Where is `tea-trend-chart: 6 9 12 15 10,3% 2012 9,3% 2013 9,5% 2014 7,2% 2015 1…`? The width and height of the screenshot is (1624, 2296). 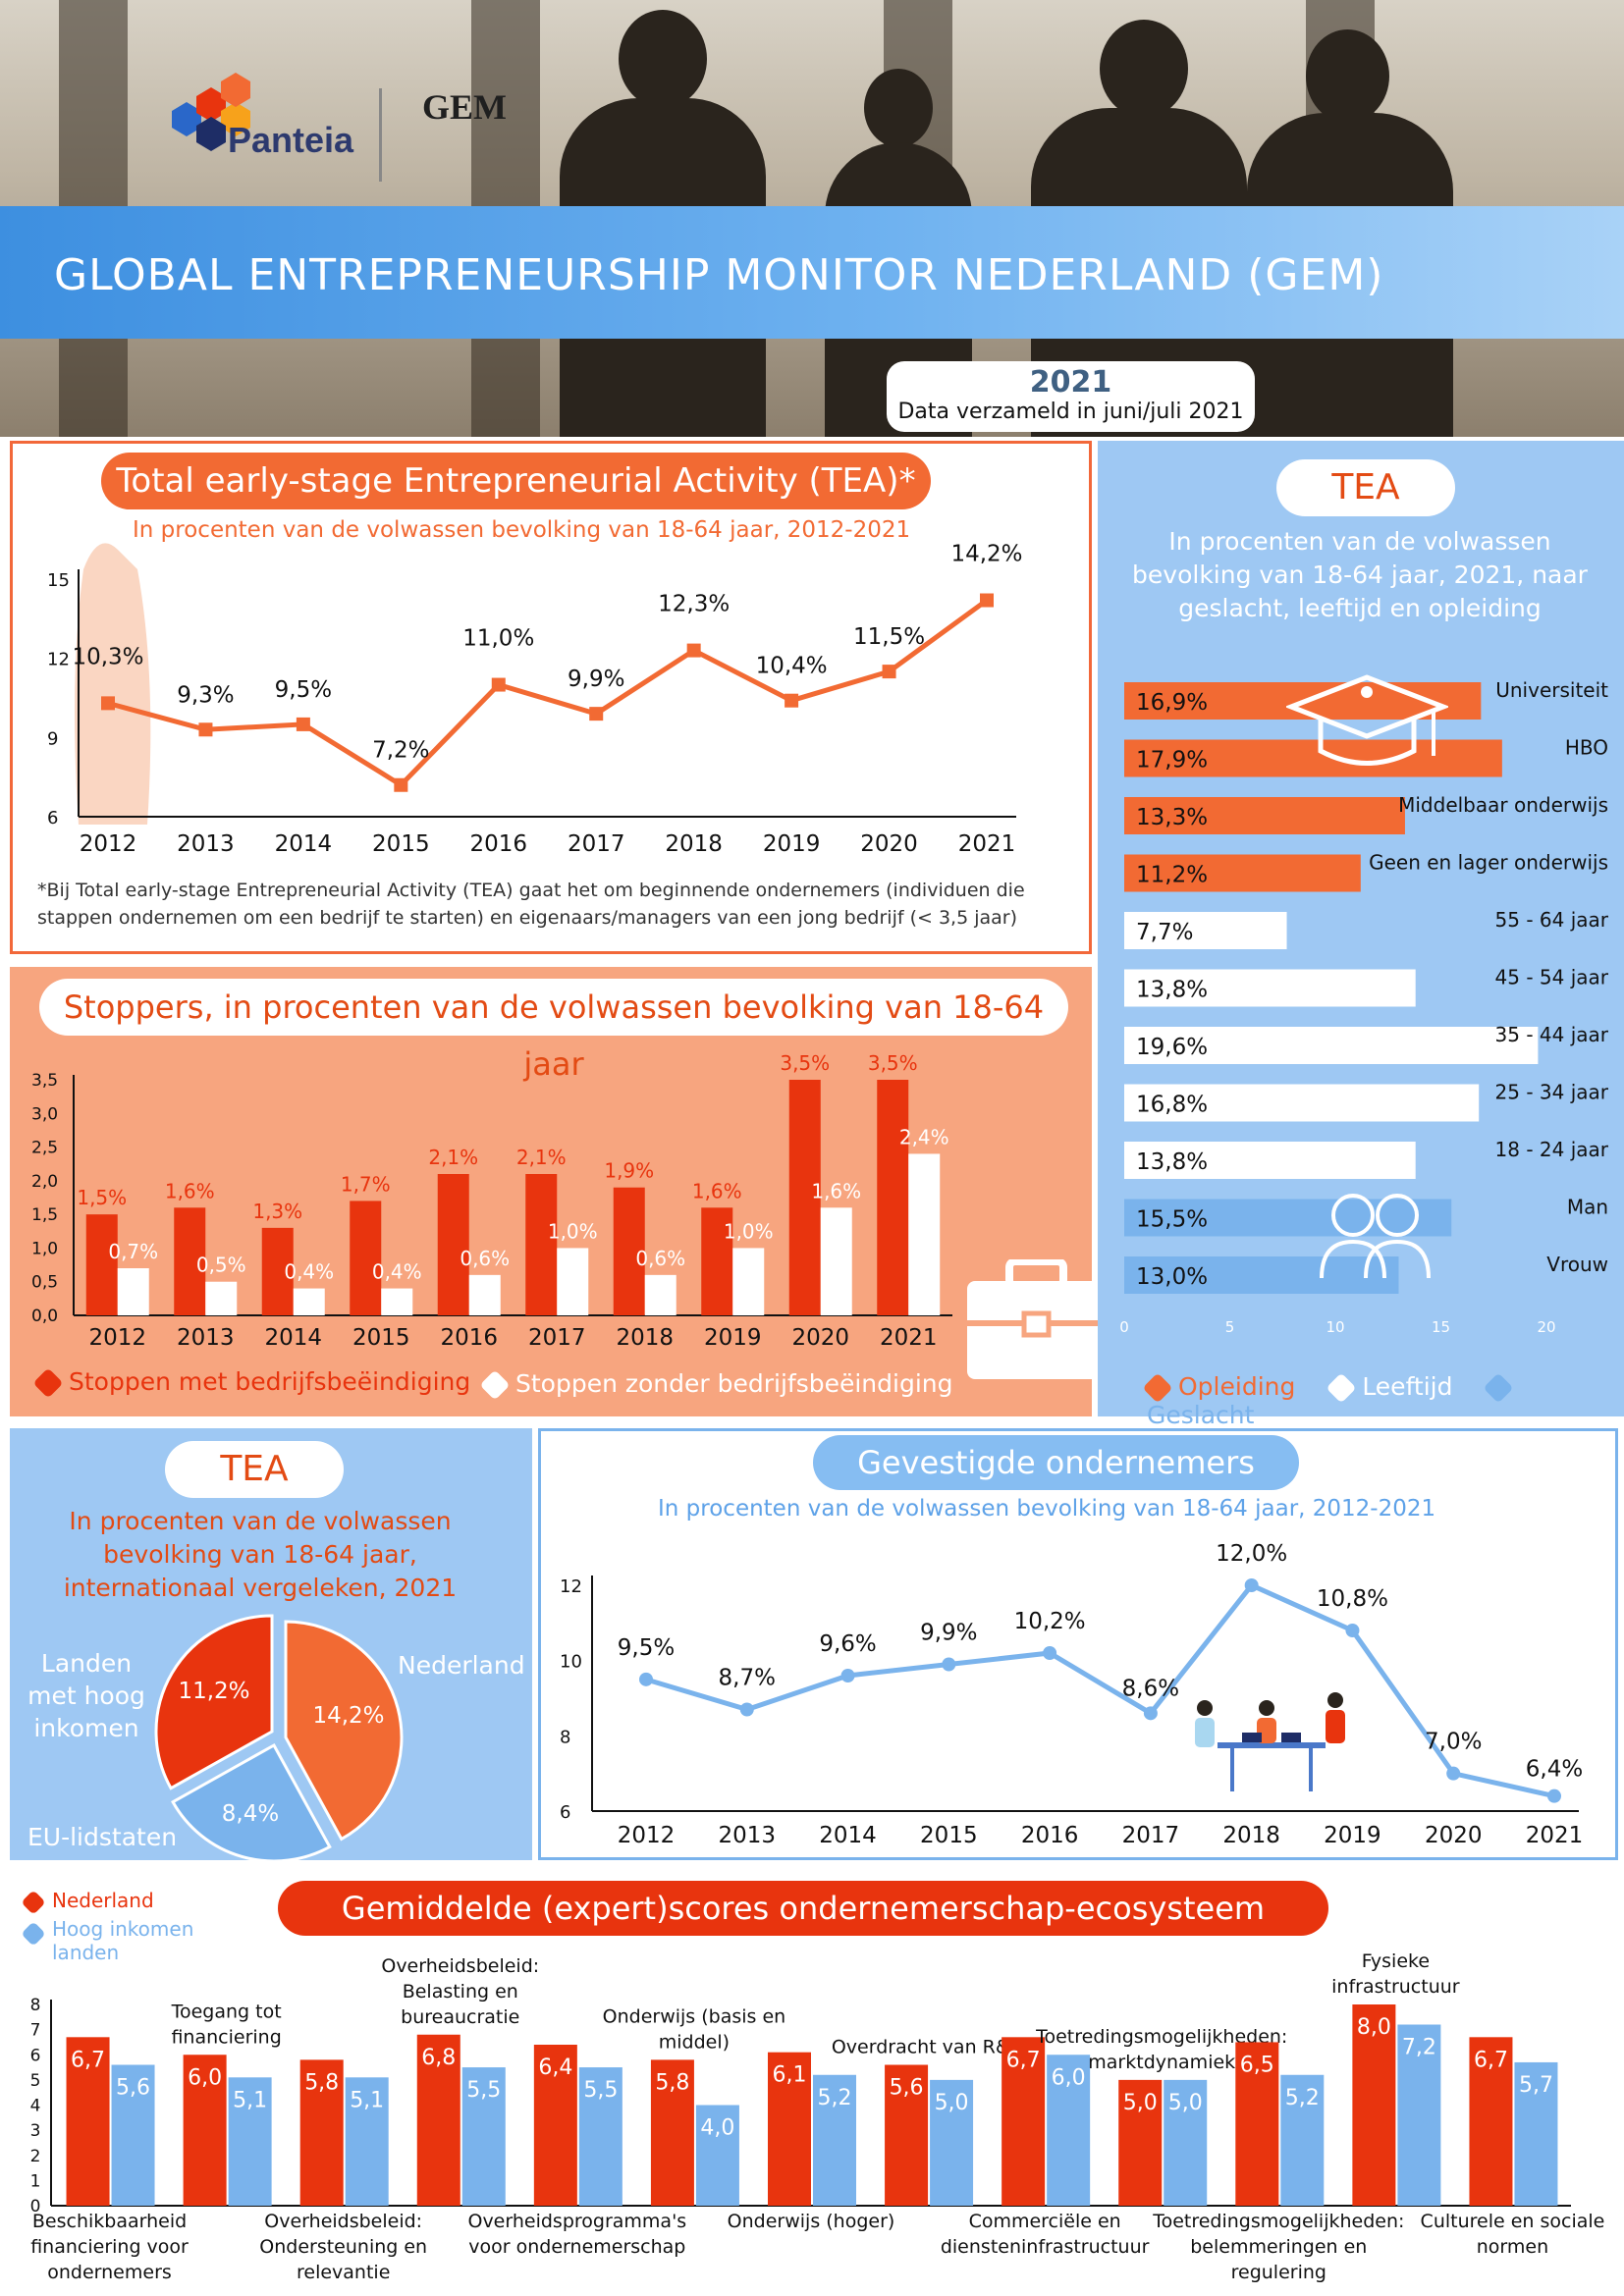 tea-trend-chart: 6 9 12 15 10,3% 2012 9,3% 2013 9,5% 2014 7,2% 2015 1… is located at coordinates (535, 699).